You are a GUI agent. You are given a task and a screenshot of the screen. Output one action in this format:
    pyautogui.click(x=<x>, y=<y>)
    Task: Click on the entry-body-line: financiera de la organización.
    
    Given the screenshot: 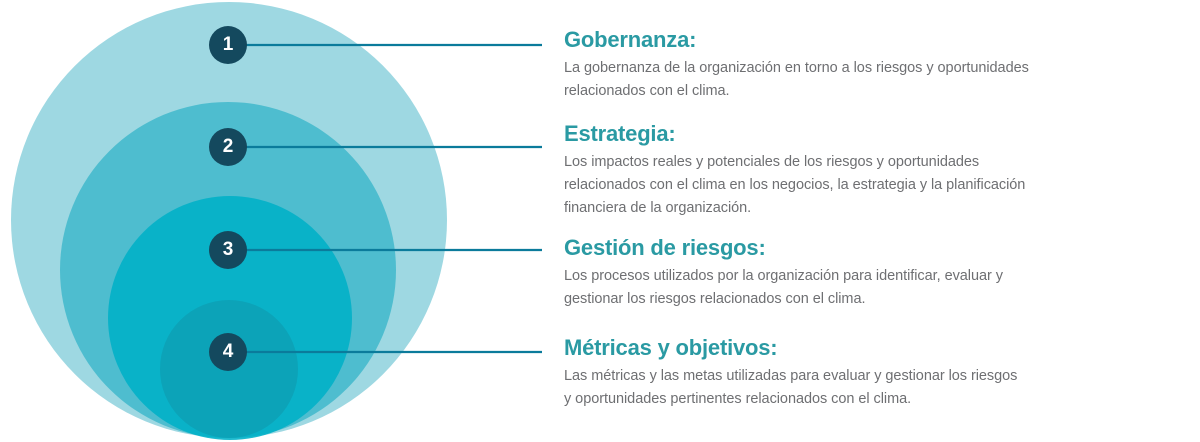 What is the action you would take?
    pyautogui.click(x=658, y=208)
    